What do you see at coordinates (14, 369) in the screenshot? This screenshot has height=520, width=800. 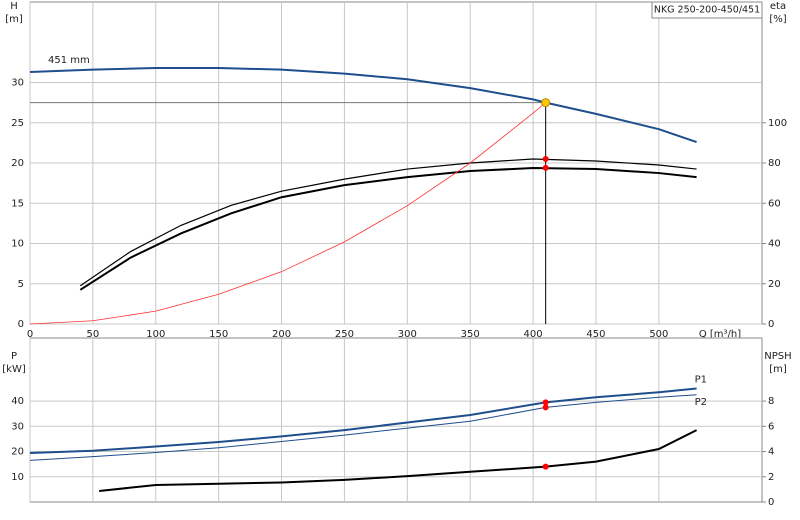 I see `y-axis-label: [kW]` at bounding box center [14, 369].